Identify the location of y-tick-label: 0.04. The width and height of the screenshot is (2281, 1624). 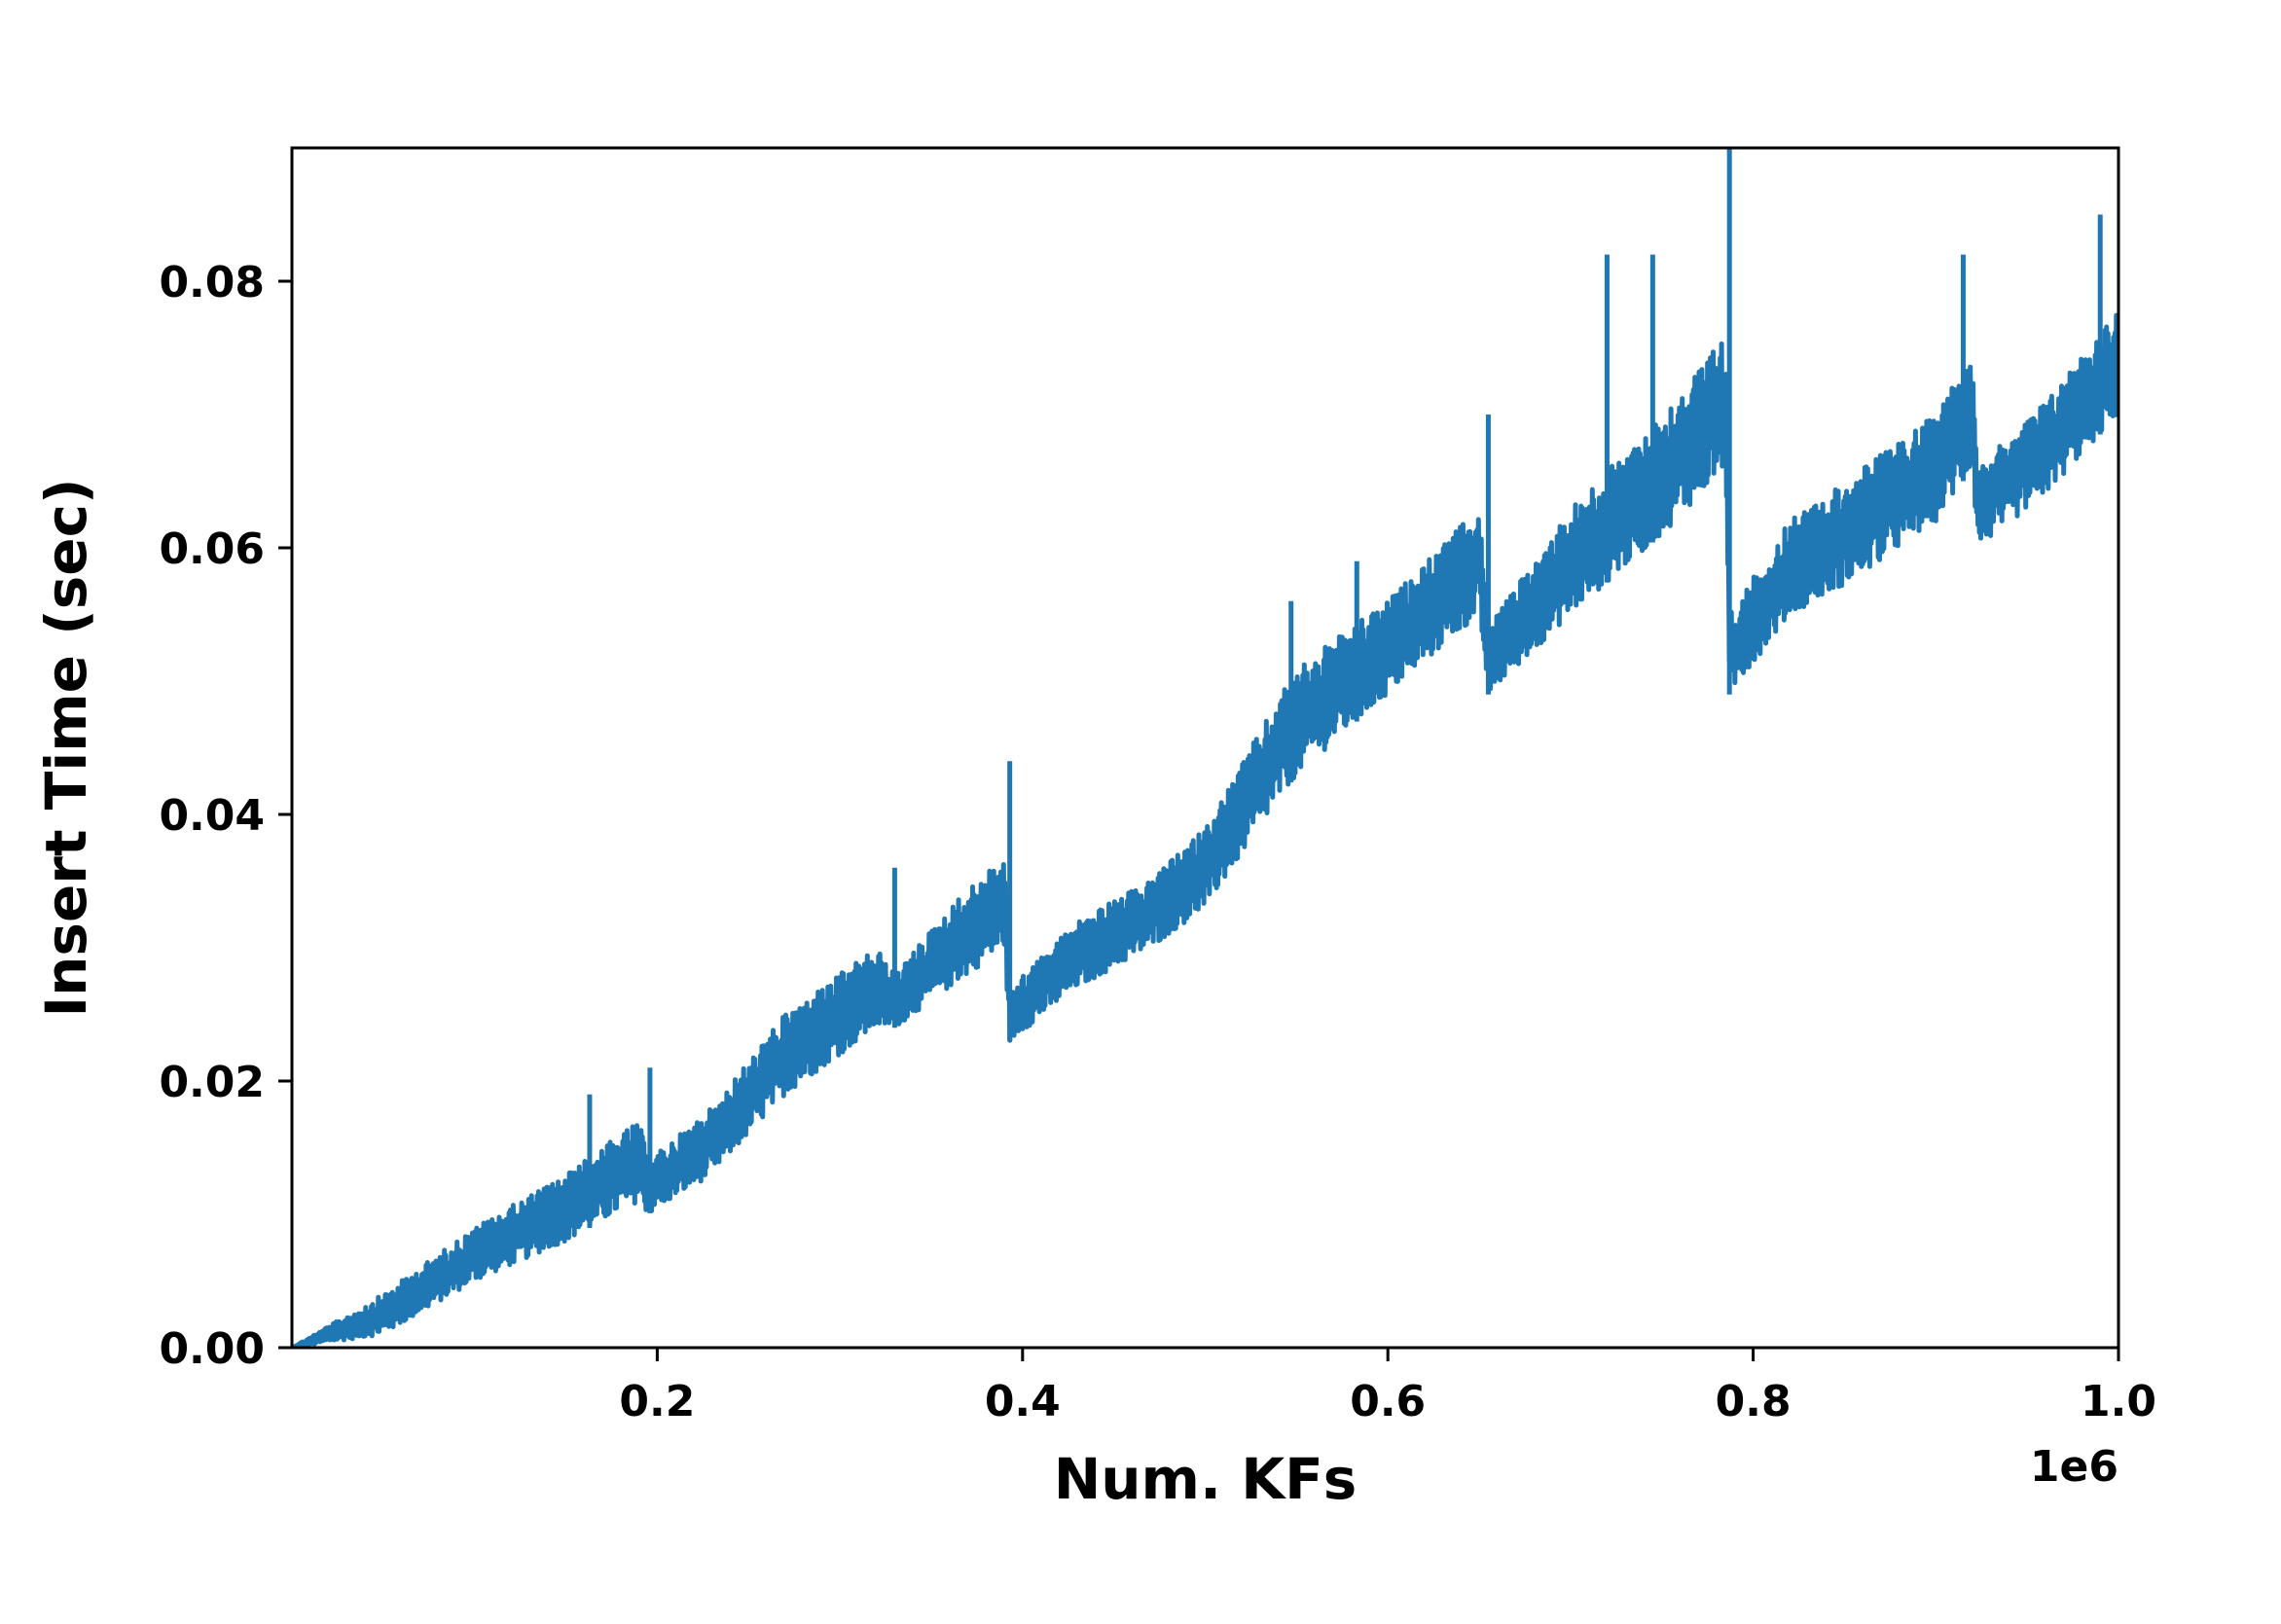
(212, 816).